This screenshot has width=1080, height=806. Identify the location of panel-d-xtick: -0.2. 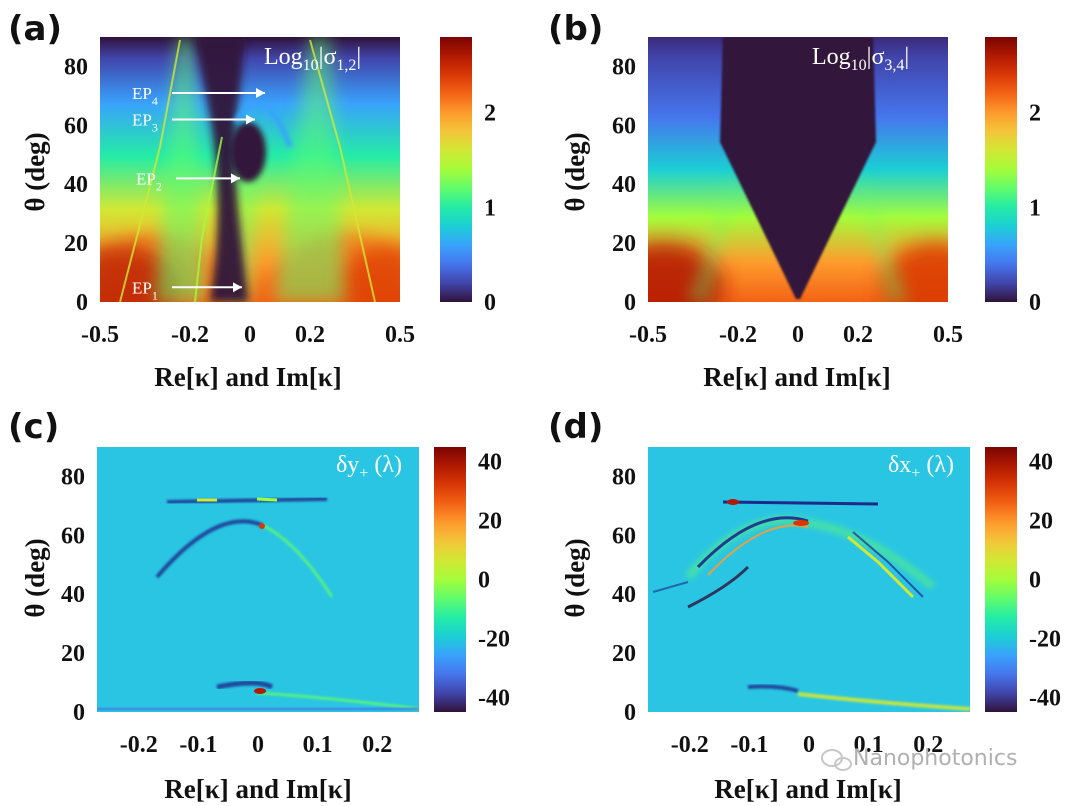
(690, 745).